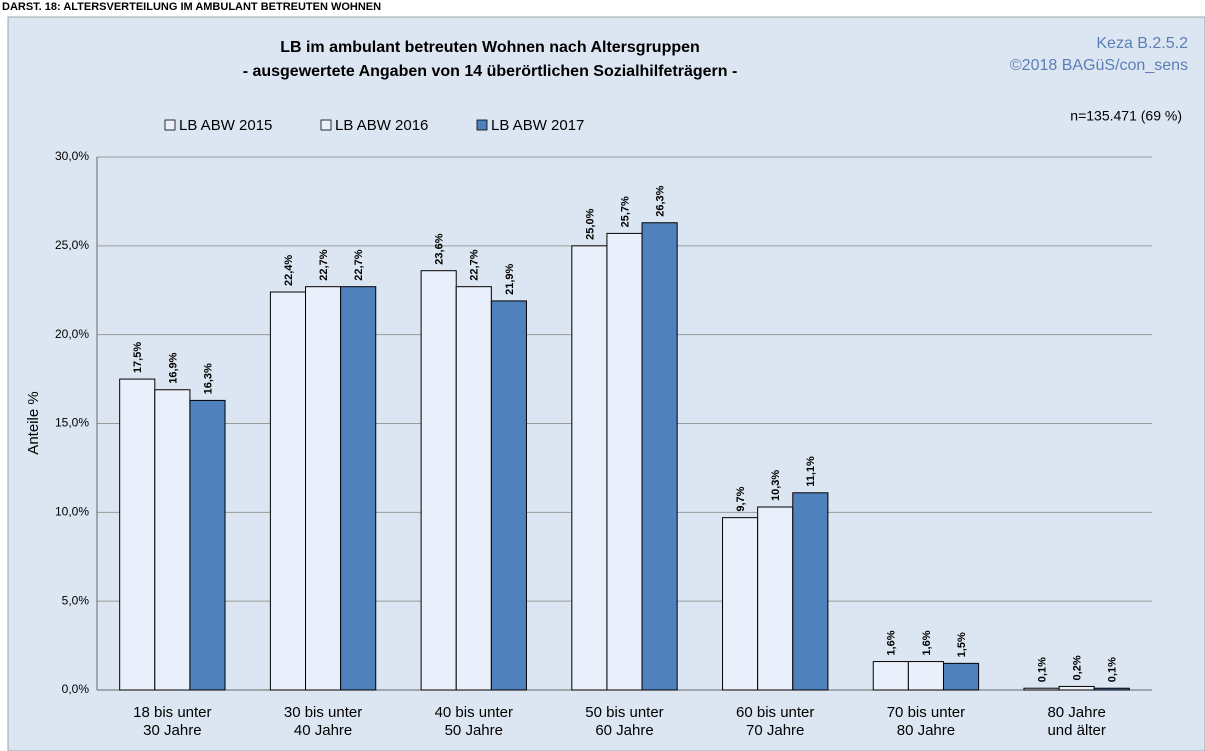 This screenshot has width=1205, height=751. What do you see at coordinates (72, 156) in the screenshot?
I see `y-tick-label: 30,0%` at bounding box center [72, 156].